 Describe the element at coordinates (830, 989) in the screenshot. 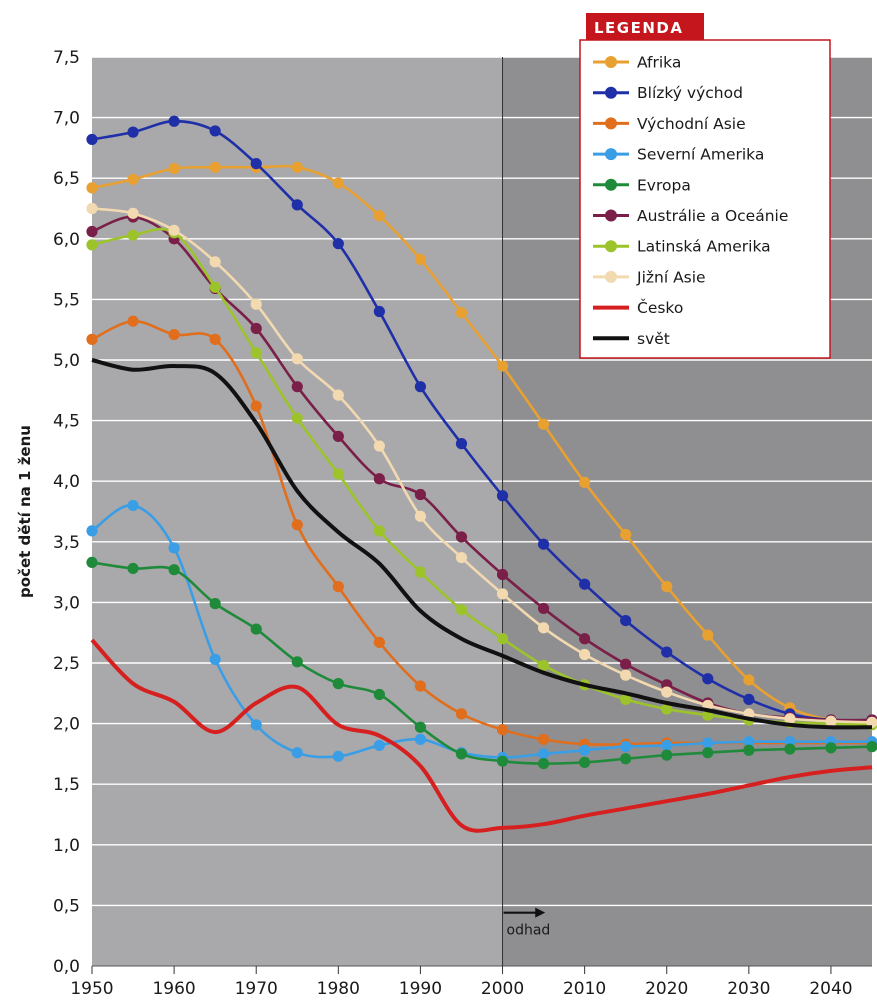

I see `x-tick-label: 2040` at that location.